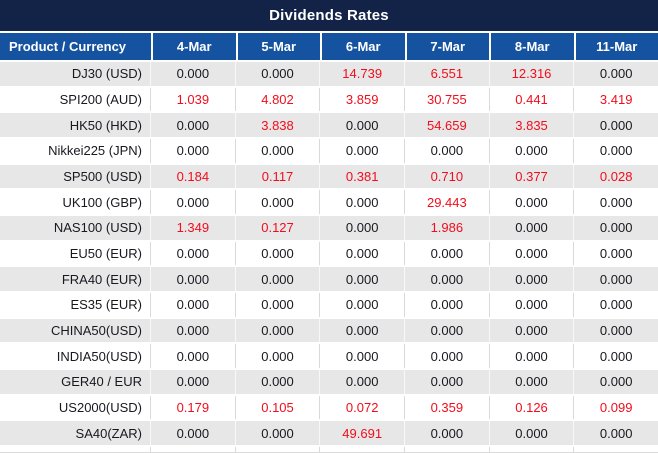  What do you see at coordinates (193, 46) in the screenshot?
I see `column-header-date: 4-Mar` at bounding box center [193, 46].